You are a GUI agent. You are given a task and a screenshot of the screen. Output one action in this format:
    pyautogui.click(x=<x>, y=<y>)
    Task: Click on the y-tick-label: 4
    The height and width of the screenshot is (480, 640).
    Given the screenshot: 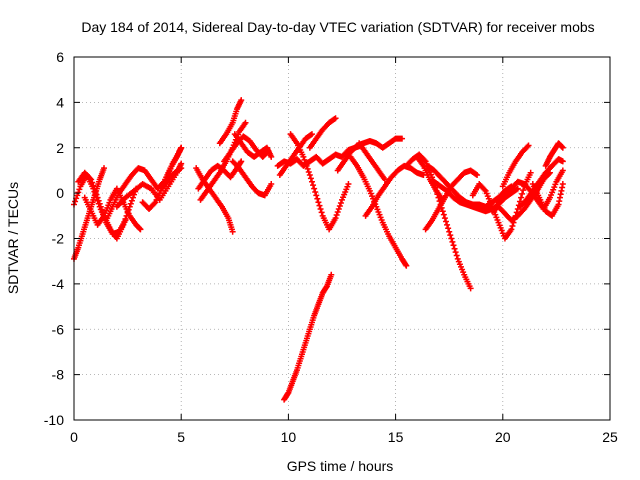 What is the action you would take?
    pyautogui.click(x=60, y=102)
    